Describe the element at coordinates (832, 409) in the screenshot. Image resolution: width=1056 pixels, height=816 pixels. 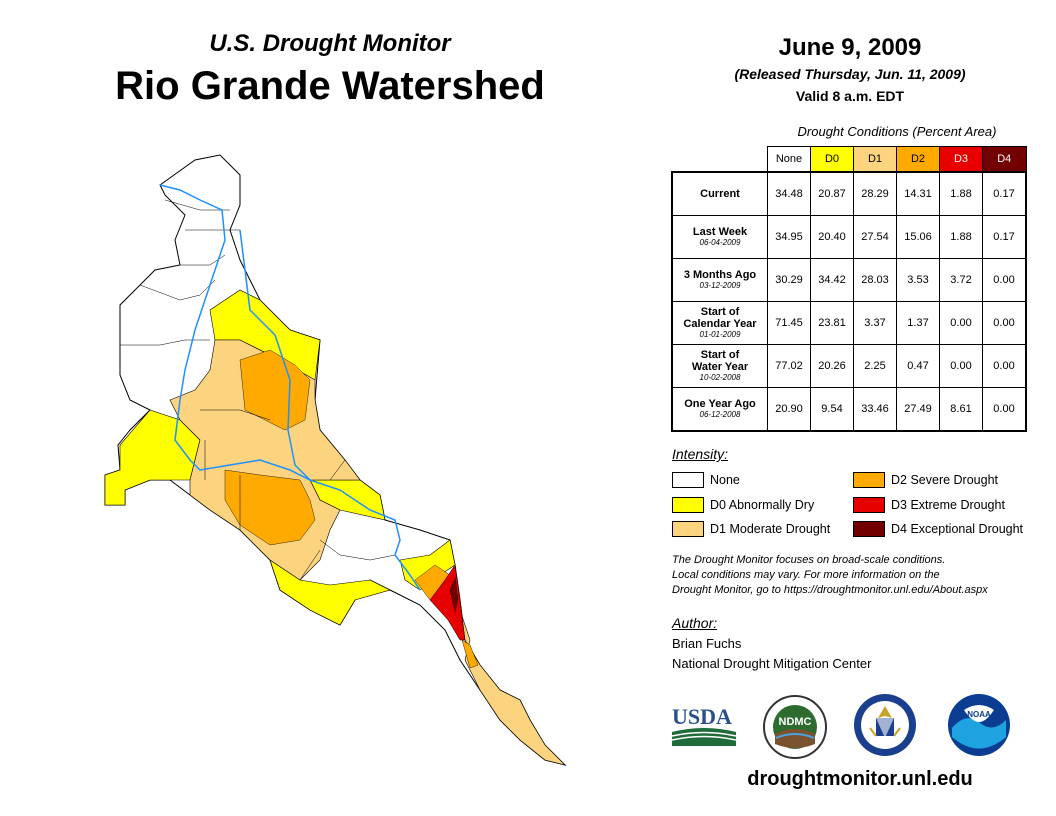
I see `table-cell: 9.54` at that location.